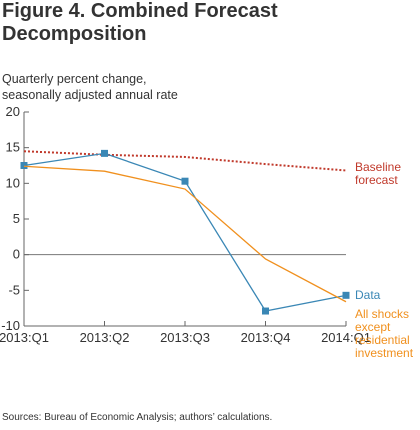 The width and height of the screenshot is (420, 430). Describe the element at coordinates (382, 314) in the screenshot. I see `series-label-all-shocks-except-residential-investment: All shocks` at that location.